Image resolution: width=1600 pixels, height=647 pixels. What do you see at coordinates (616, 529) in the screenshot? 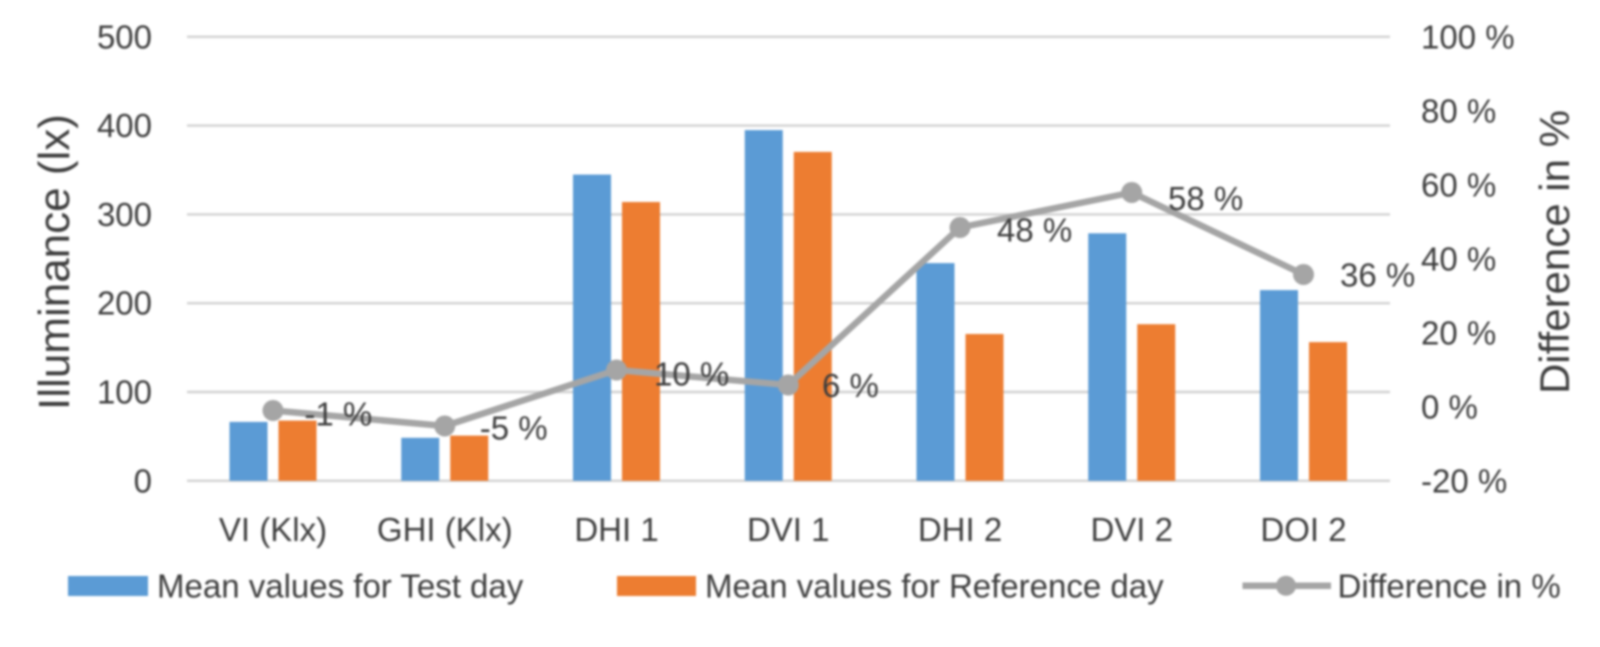
I see `svg-text: DHI 1` at bounding box center [616, 529].